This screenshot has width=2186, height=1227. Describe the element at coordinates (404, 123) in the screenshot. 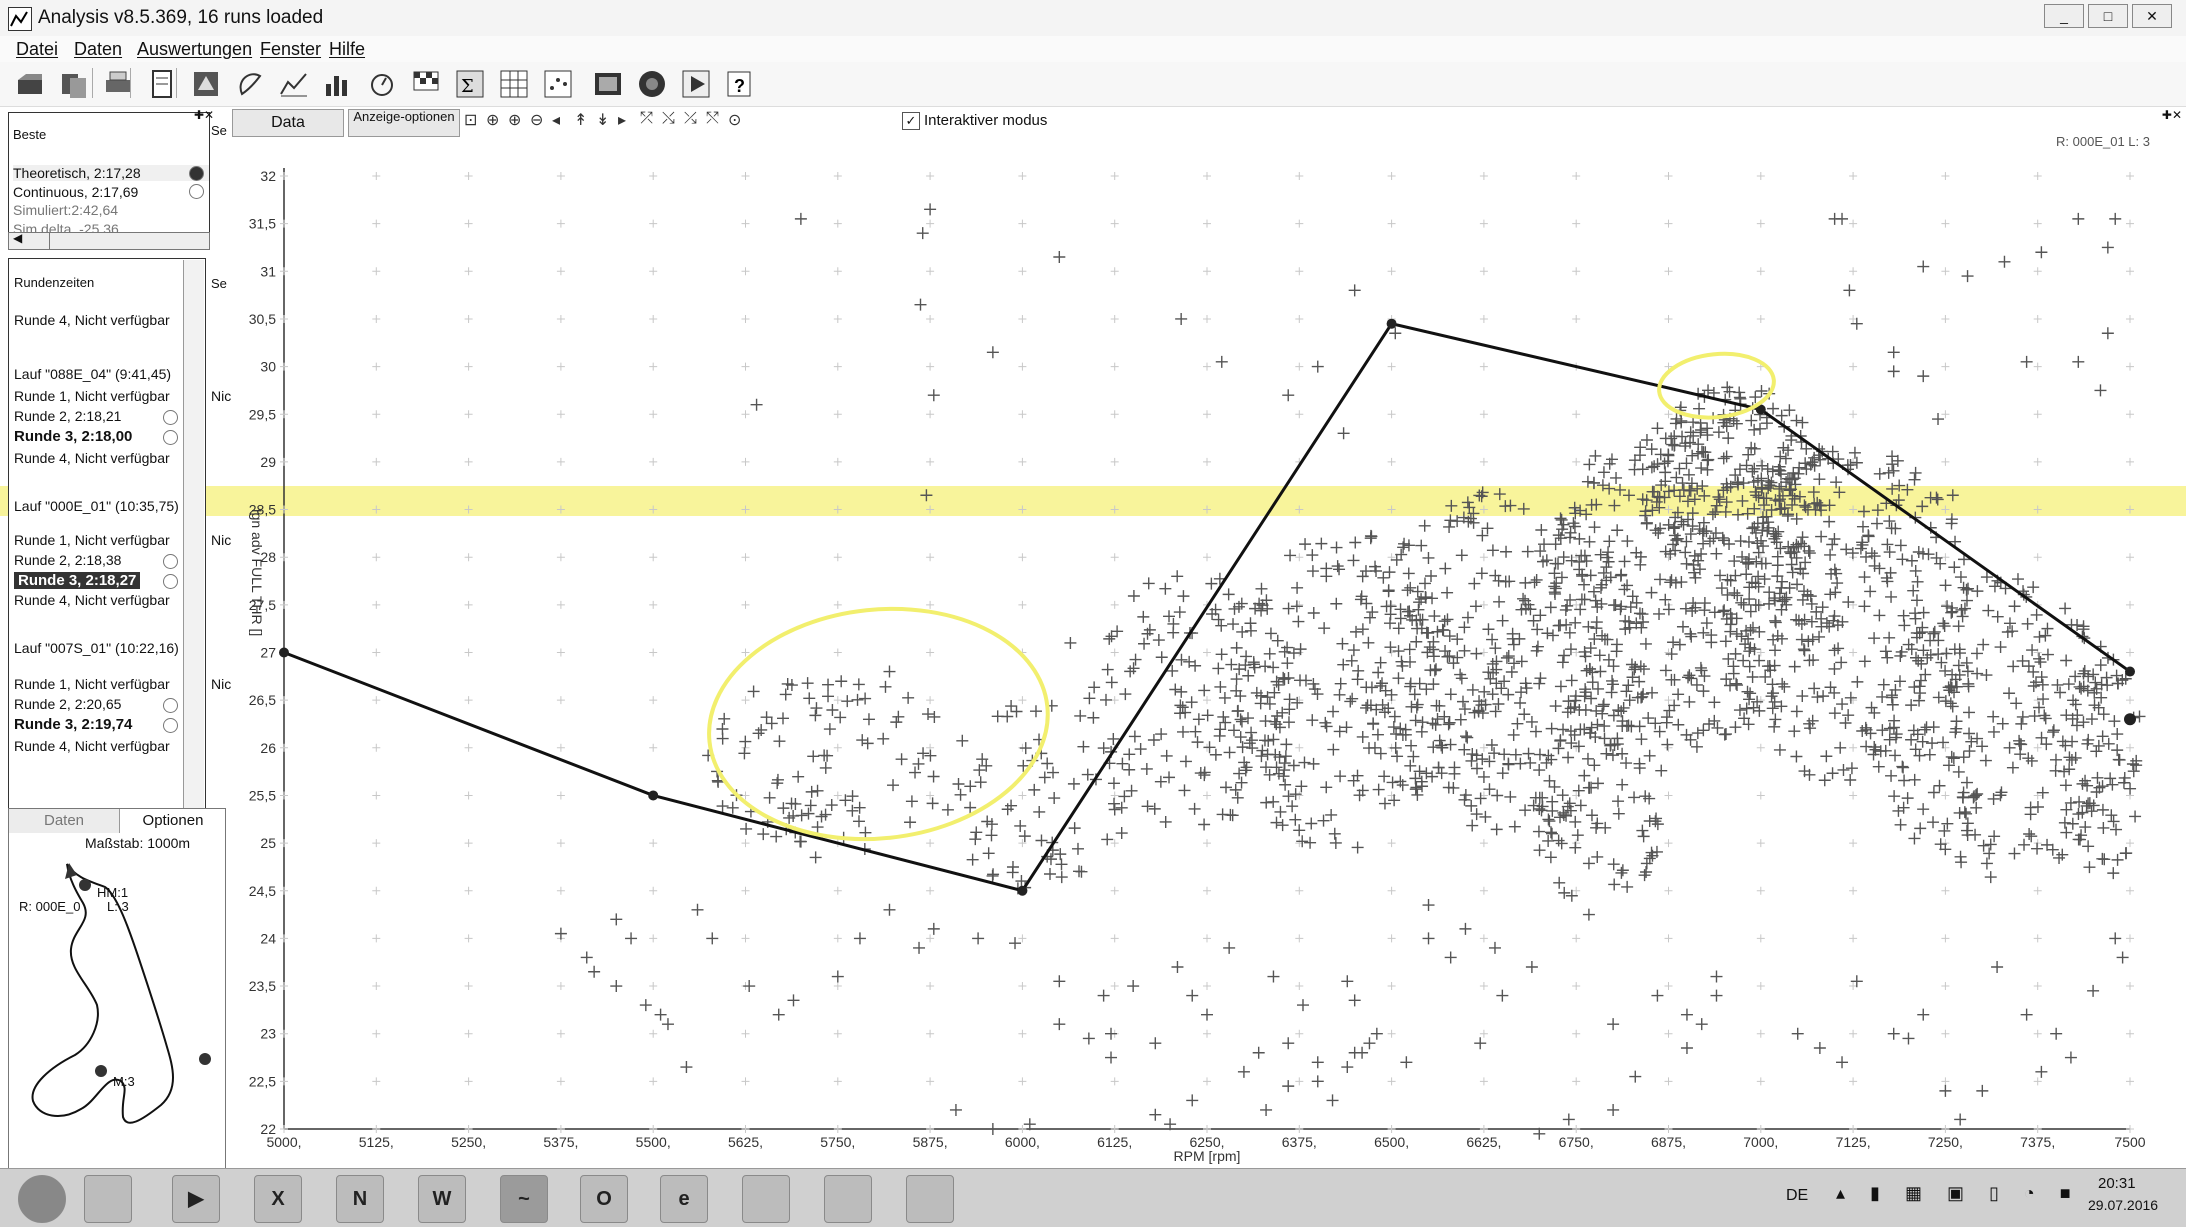

I see `tab-display-options: Anzeige-optionen` at that location.